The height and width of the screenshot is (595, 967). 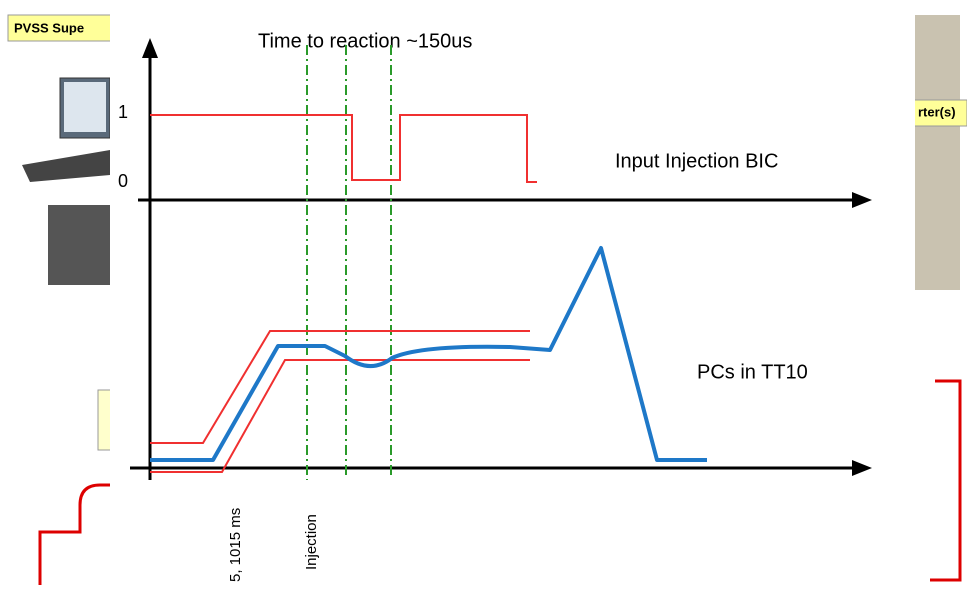 I want to click on computer-icon, so click(x=66, y=129).